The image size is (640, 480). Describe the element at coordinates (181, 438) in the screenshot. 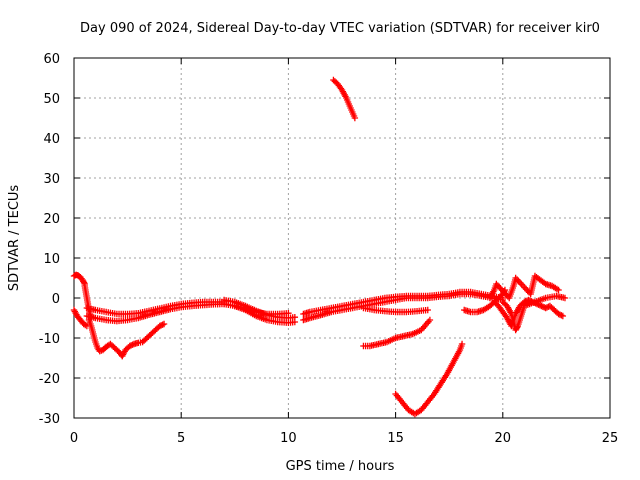

I see `x-tick-label: 5` at that location.